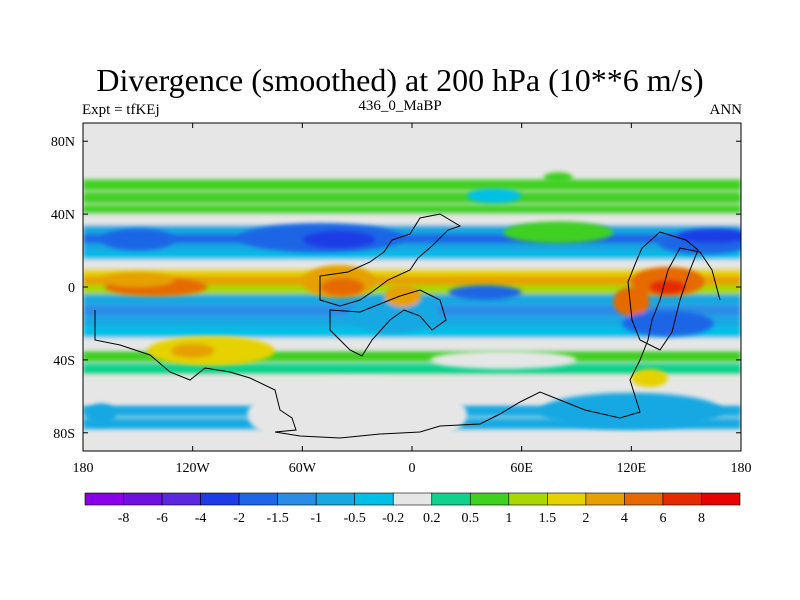  Describe the element at coordinates (124, 518) in the screenshot. I see `colorbar-label: -8` at that location.